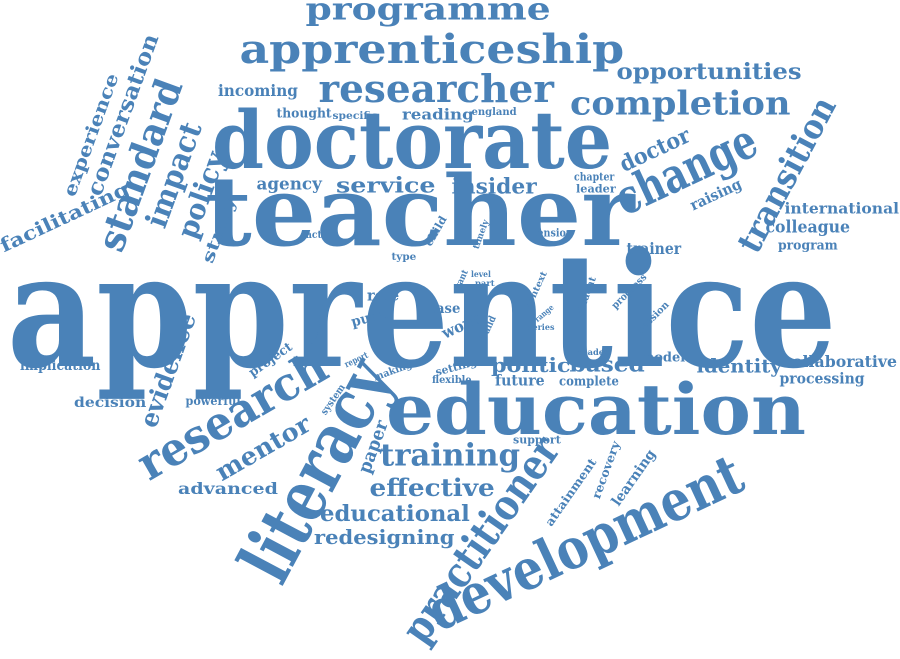  Describe the element at coordinates (383, 295) in the screenshot. I see `word-role: role` at that location.